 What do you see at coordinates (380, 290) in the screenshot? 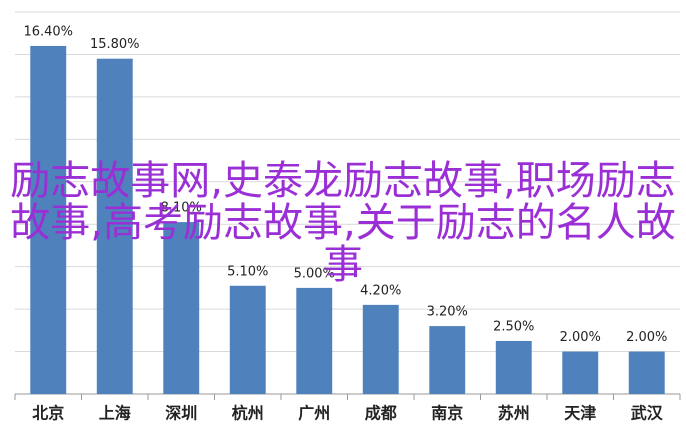
I see `value-label: 4.20%` at bounding box center [380, 290].